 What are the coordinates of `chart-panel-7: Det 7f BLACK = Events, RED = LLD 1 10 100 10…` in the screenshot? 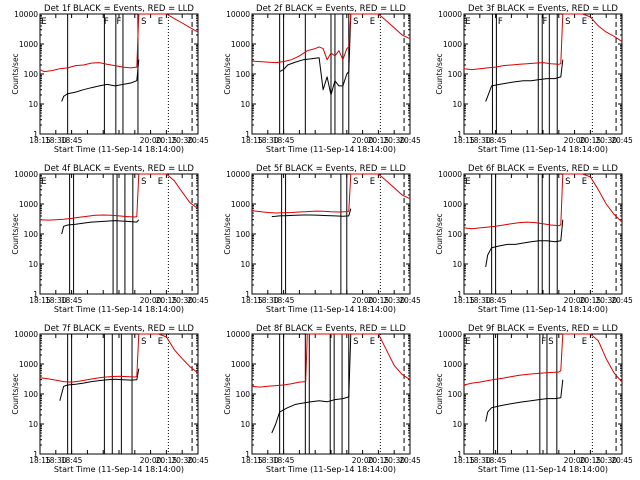 It's located at (110, 399).